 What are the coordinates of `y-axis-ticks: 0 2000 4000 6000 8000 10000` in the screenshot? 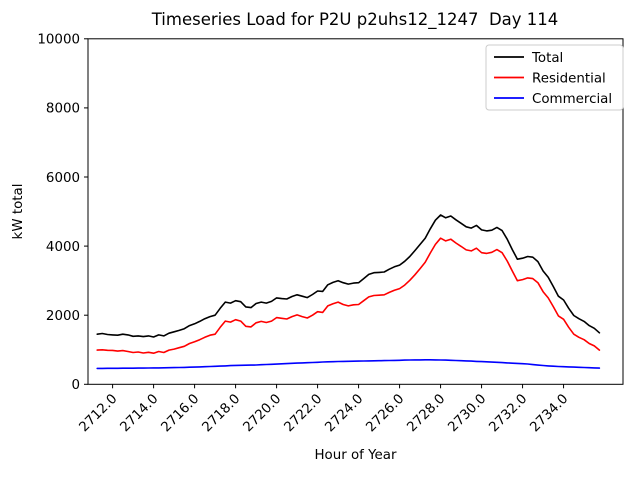 It's located at (62, 213).